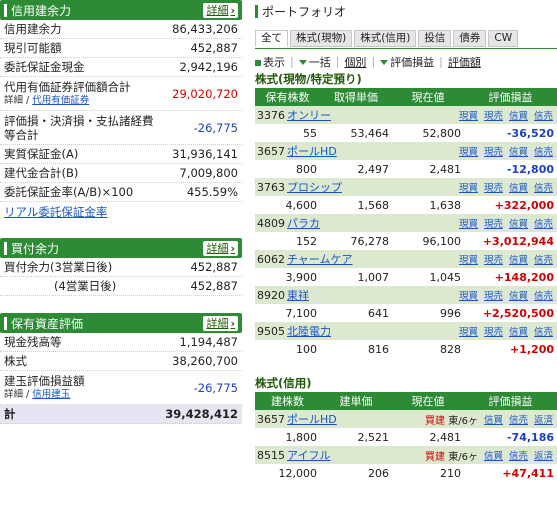  What do you see at coordinates (445, 437) in the screenshot?
I see `price-cell: 2,481` at bounding box center [445, 437].